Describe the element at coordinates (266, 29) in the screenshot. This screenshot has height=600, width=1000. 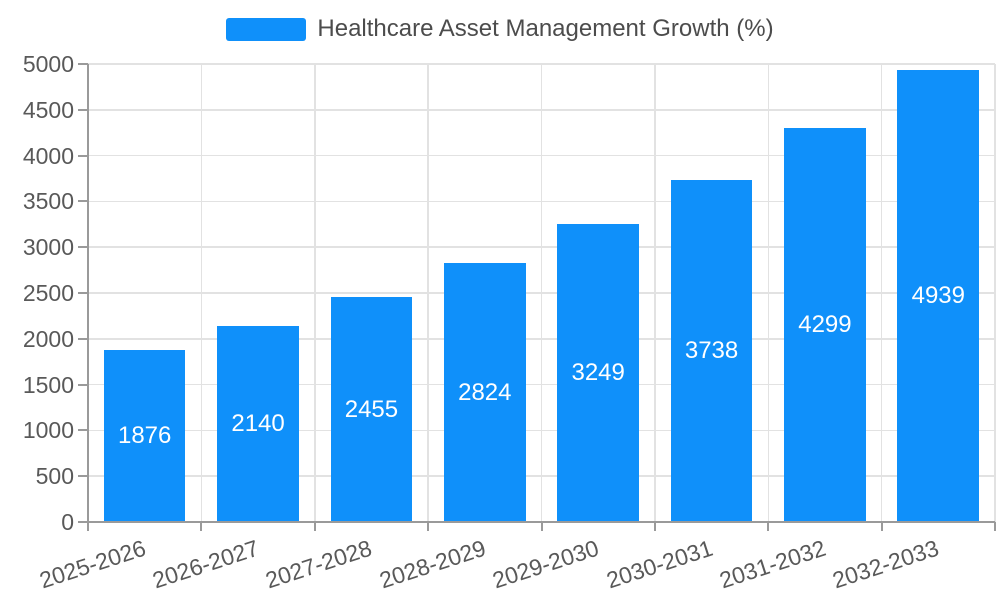
I see `legend-color-swatch` at that location.